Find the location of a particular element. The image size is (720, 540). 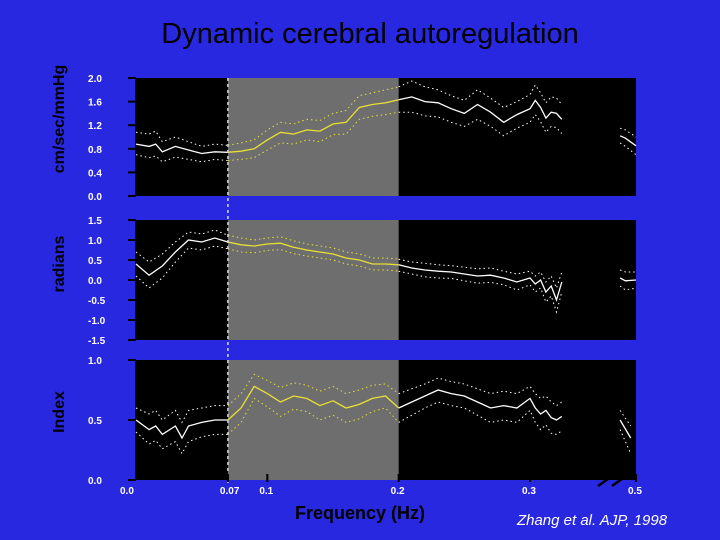

panel-2-ytick-label: 0.0 is located at coordinates (95, 281).